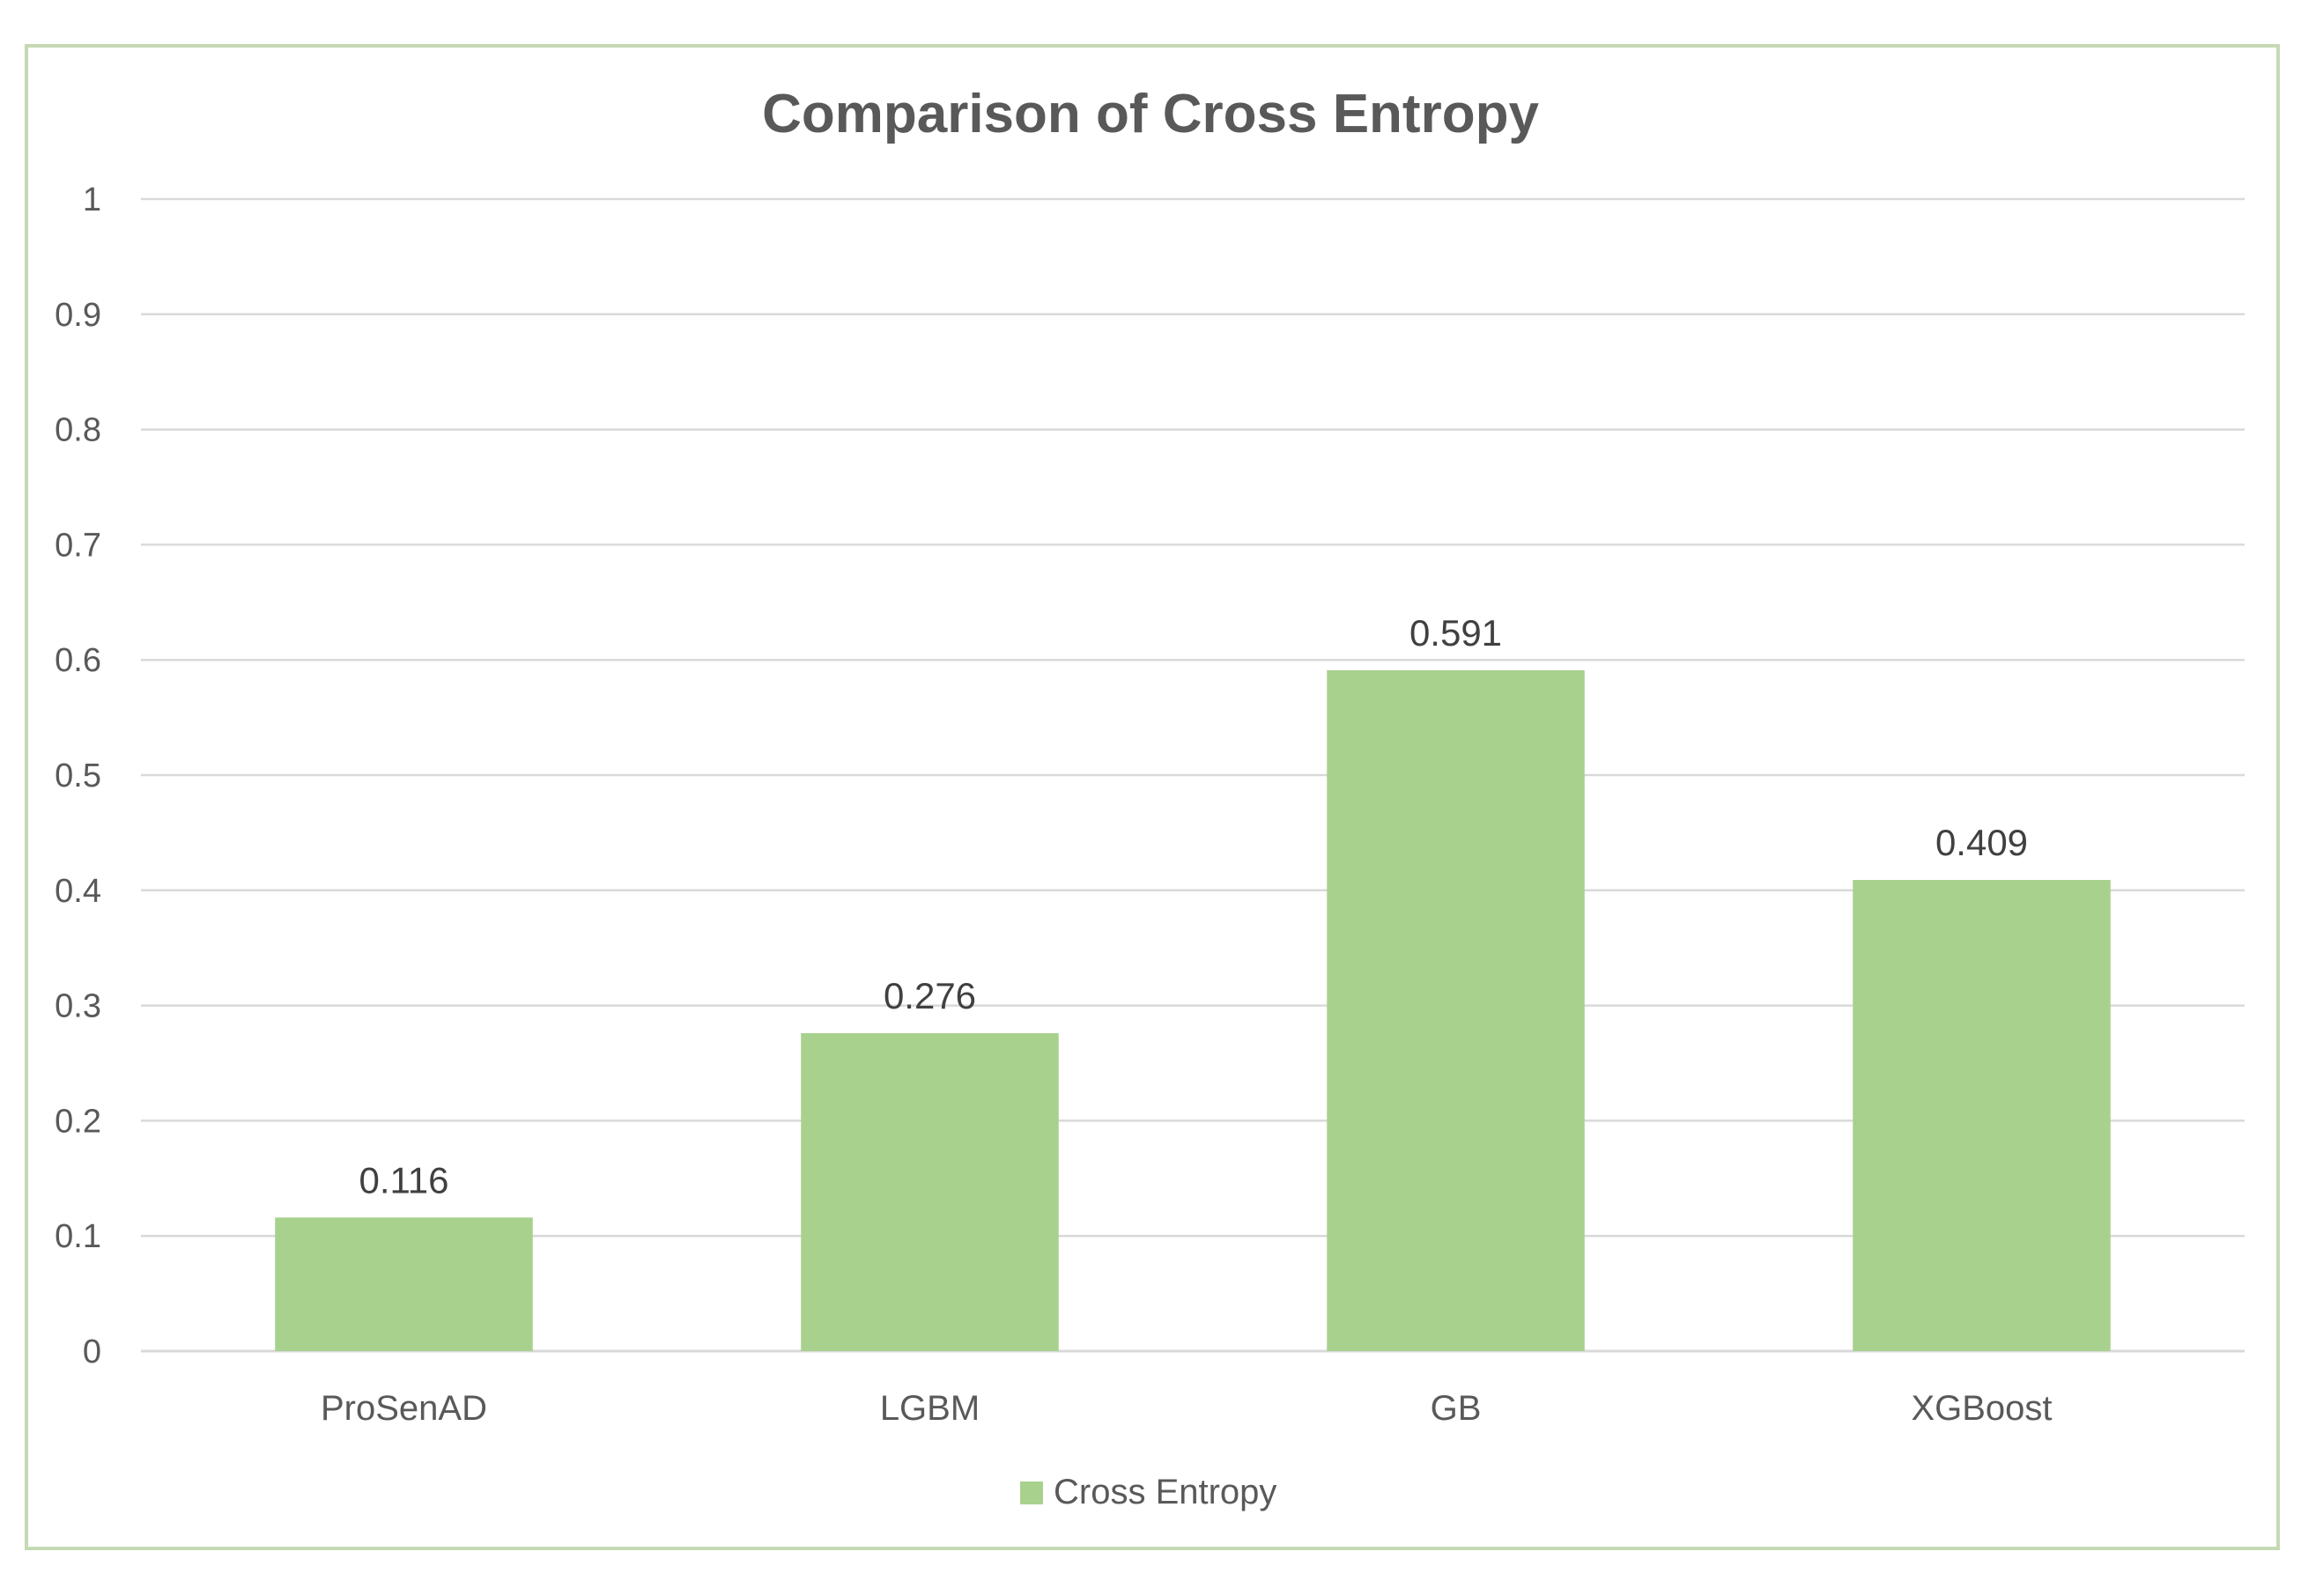 The image size is (2301, 1596). What do you see at coordinates (1981, 1409) in the screenshot?
I see `x-category-label: XGBoost` at bounding box center [1981, 1409].